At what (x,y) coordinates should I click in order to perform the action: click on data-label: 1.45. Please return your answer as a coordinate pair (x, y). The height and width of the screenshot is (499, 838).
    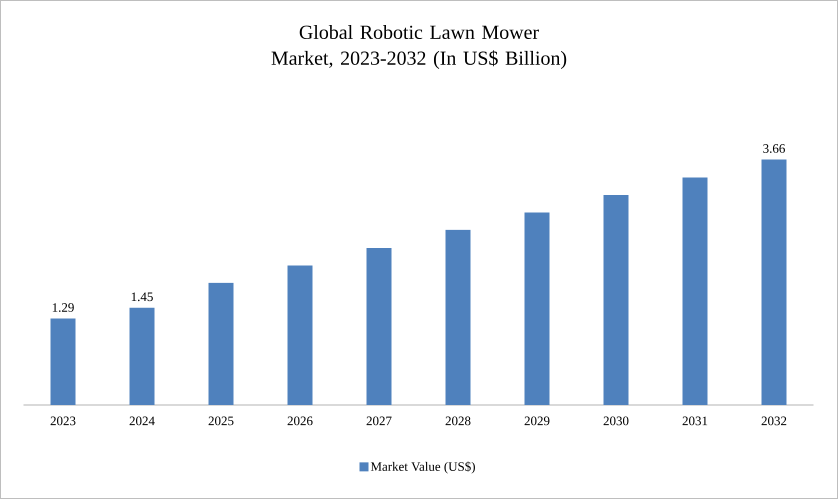
    Looking at the image, I should click on (142, 297).